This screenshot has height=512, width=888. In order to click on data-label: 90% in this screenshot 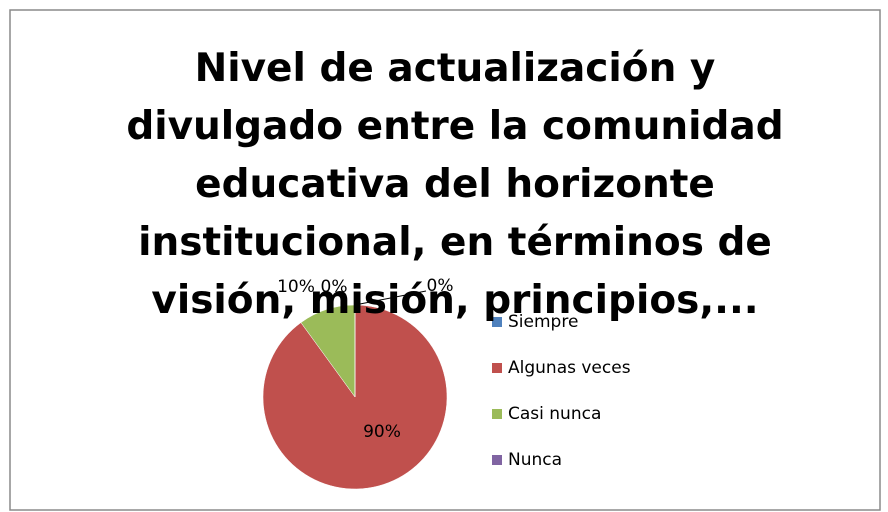, I will do `click(382, 432)`.